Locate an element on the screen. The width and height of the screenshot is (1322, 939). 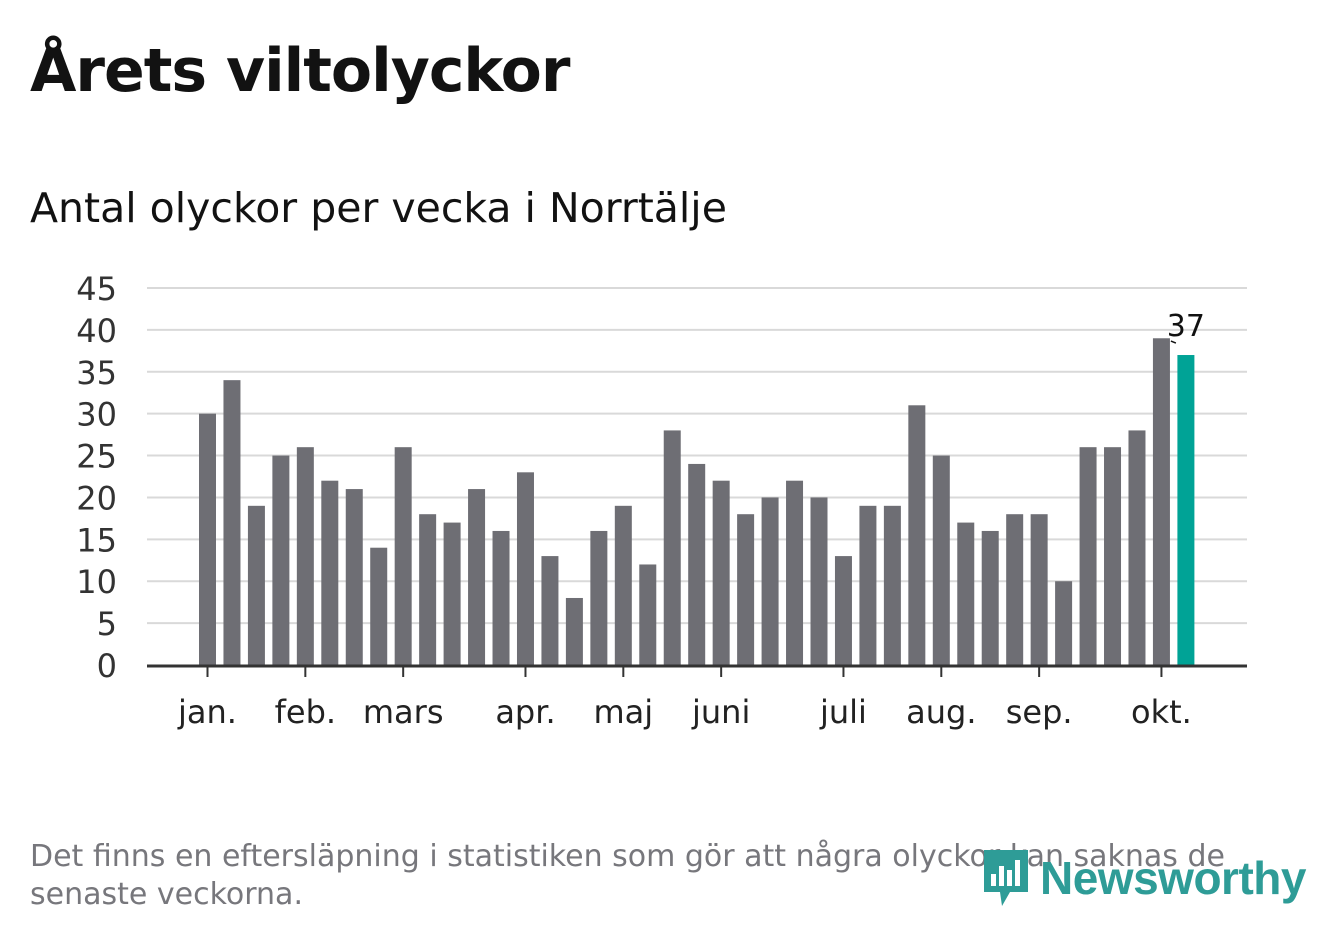
y-tick-label: 40 is located at coordinates (96, 331).